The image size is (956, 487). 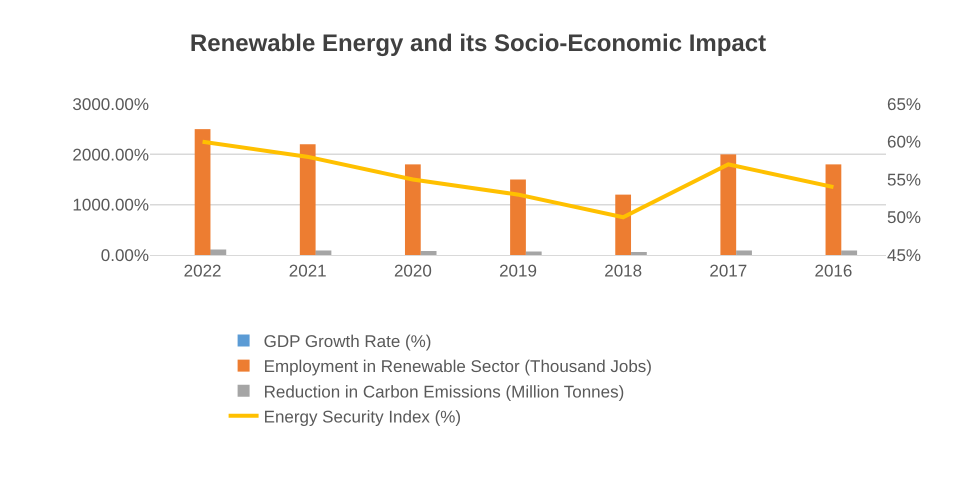 I want to click on x-tick-label: 2019, so click(x=518, y=270).